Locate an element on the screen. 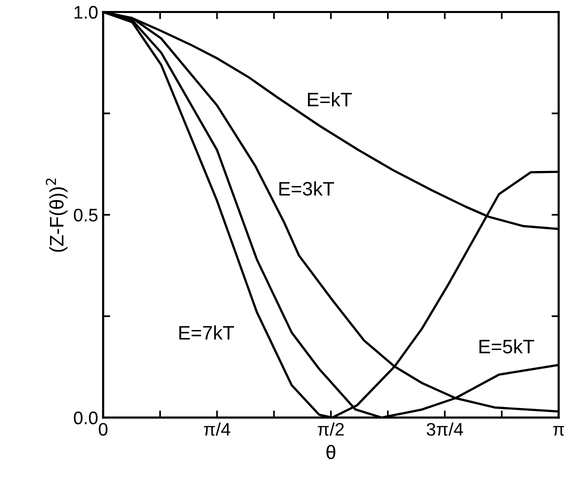  y-tick-label: 1.0 is located at coordinates (86, 12).